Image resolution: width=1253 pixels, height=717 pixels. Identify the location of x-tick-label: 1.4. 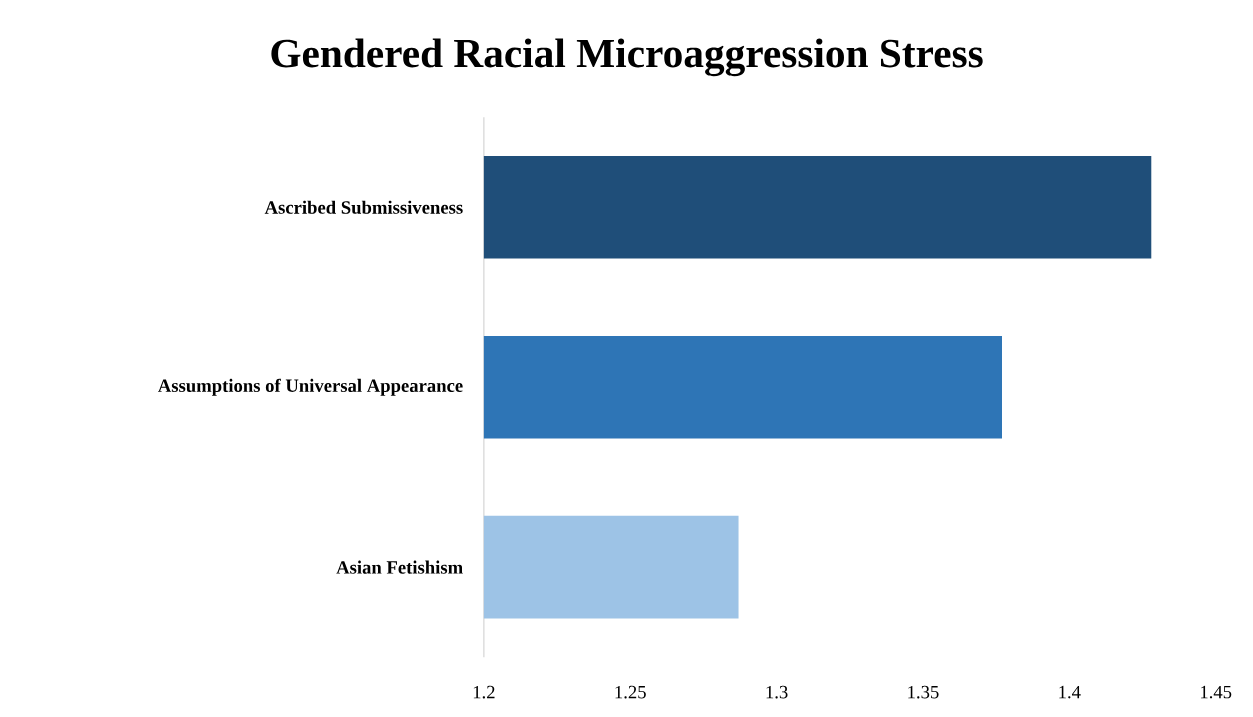
(1070, 692).